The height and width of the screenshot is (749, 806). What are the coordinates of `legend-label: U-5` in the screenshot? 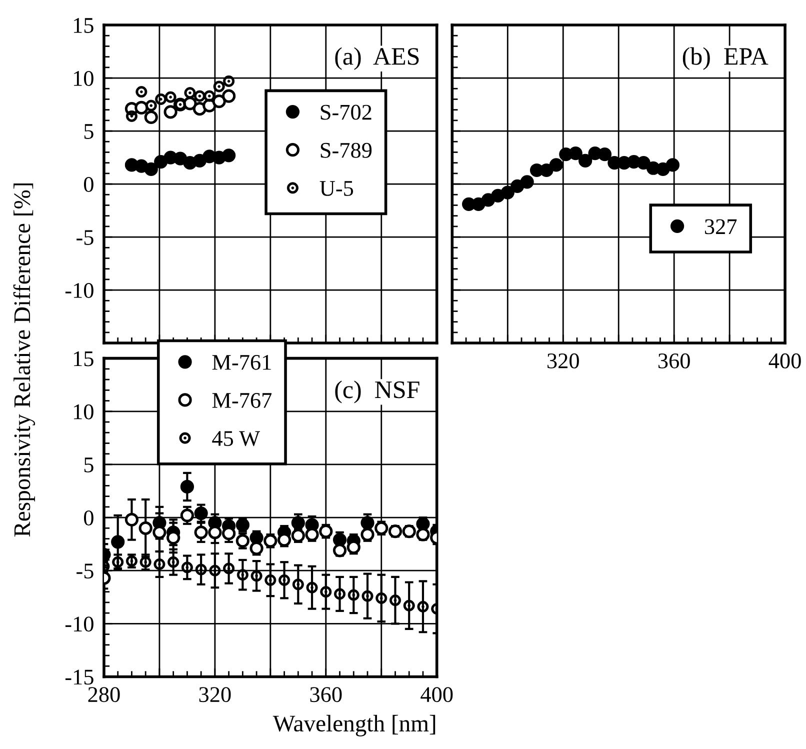 It's located at (337, 188).